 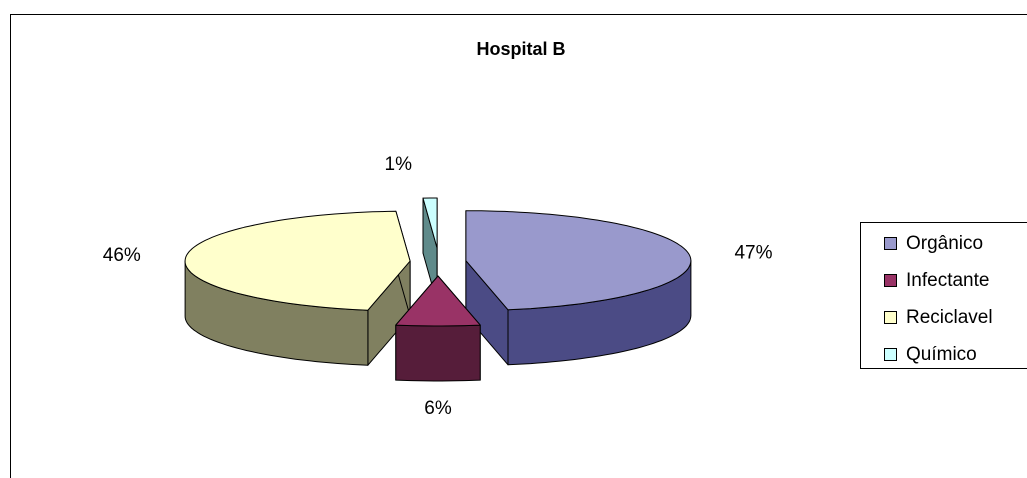 I want to click on legend-label: Orgânico, so click(x=944, y=243).